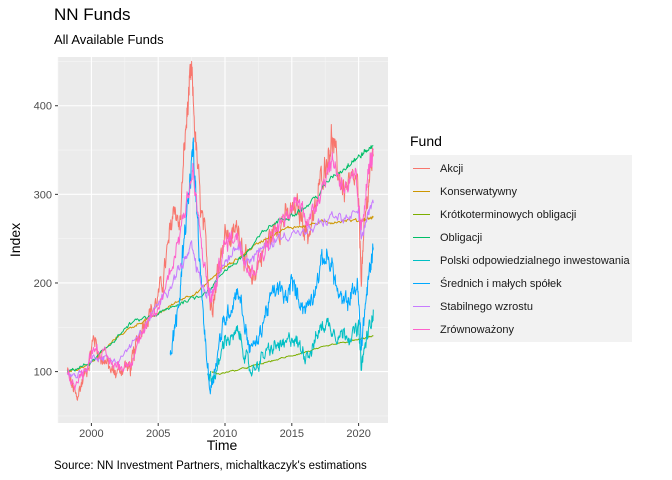 Image resolution: width=672 pixels, height=480 pixels. What do you see at coordinates (452, 168) in the screenshot?
I see `legend-label: Akcji` at bounding box center [452, 168].